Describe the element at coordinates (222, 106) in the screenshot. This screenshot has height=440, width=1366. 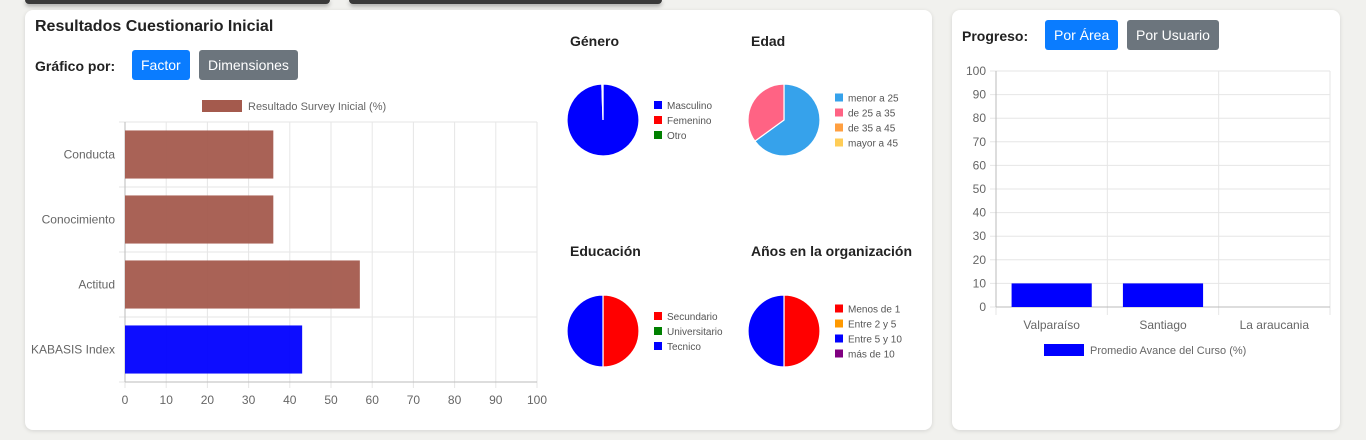
I see `legend-swatch-survey` at that location.